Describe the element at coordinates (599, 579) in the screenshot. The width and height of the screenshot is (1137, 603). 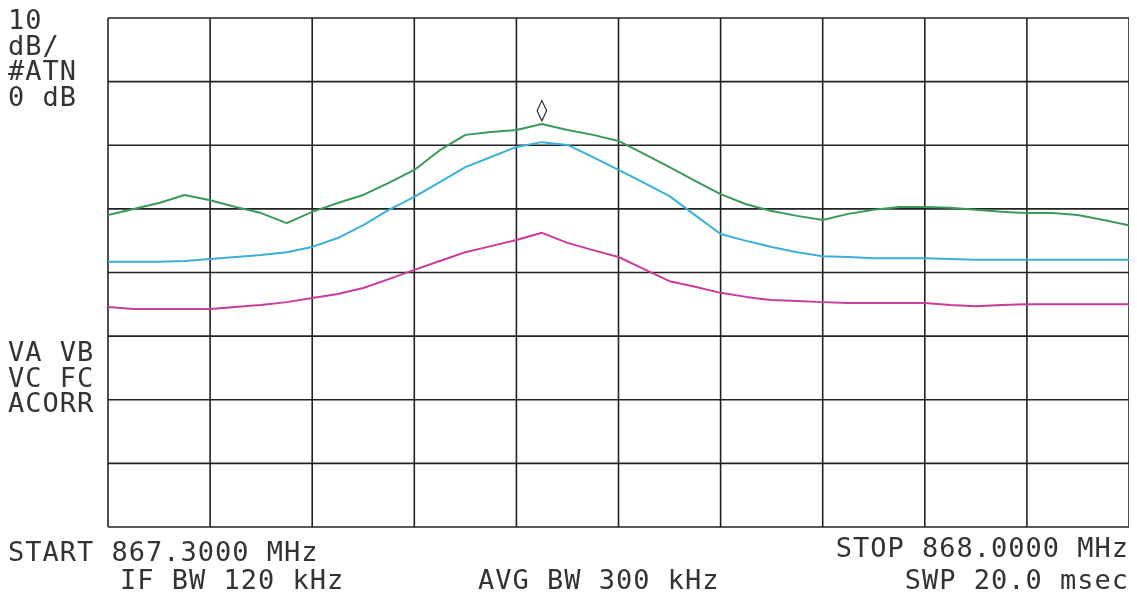
I see `text: AVG BW 300 kHz` at that location.